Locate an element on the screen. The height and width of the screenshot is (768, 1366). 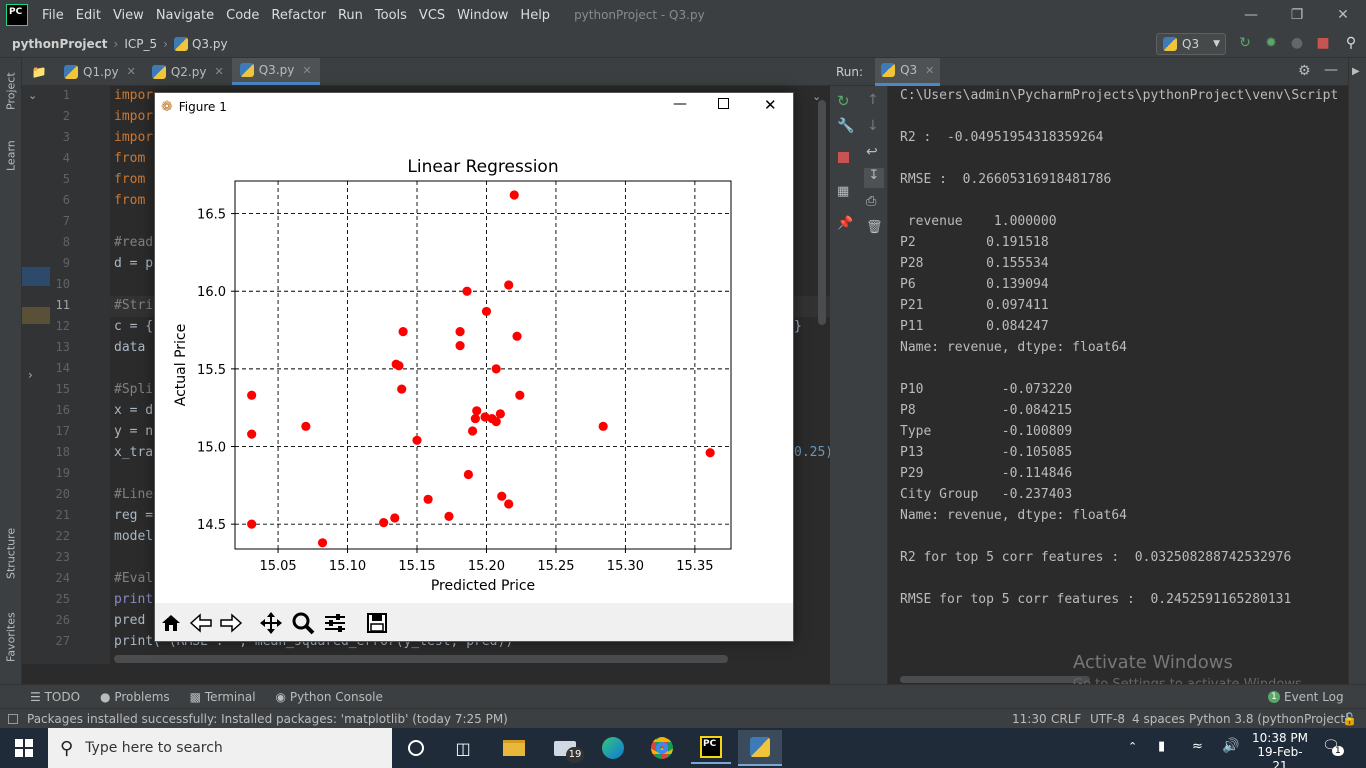
menu-window: Window is located at coordinates (483, 15).